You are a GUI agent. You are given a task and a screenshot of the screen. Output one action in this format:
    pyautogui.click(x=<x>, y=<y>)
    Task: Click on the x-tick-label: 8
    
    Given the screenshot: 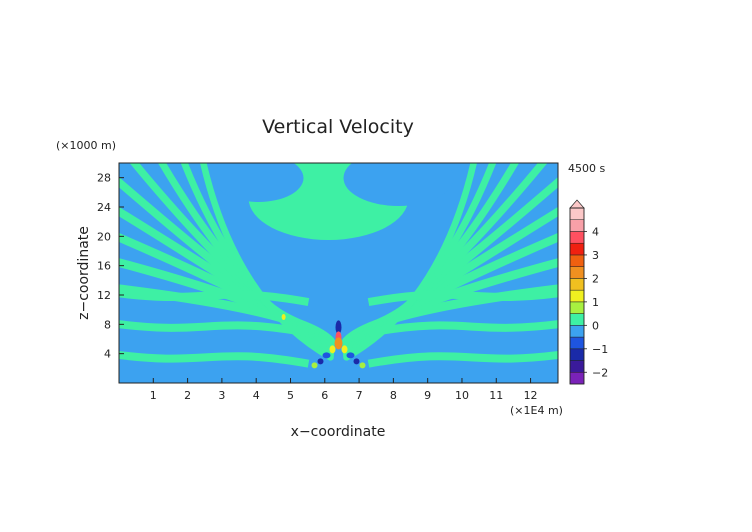 What is the action you would take?
    pyautogui.click(x=393, y=395)
    